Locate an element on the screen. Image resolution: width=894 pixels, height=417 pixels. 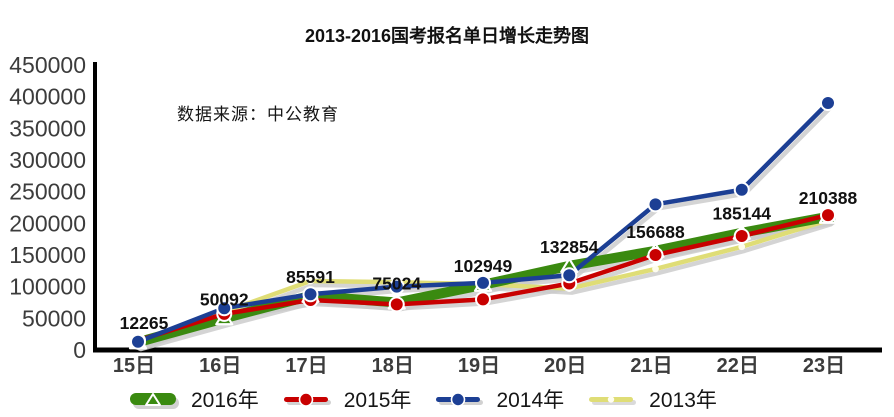
x-tick-label: 19日 is located at coordinates (479, 366).